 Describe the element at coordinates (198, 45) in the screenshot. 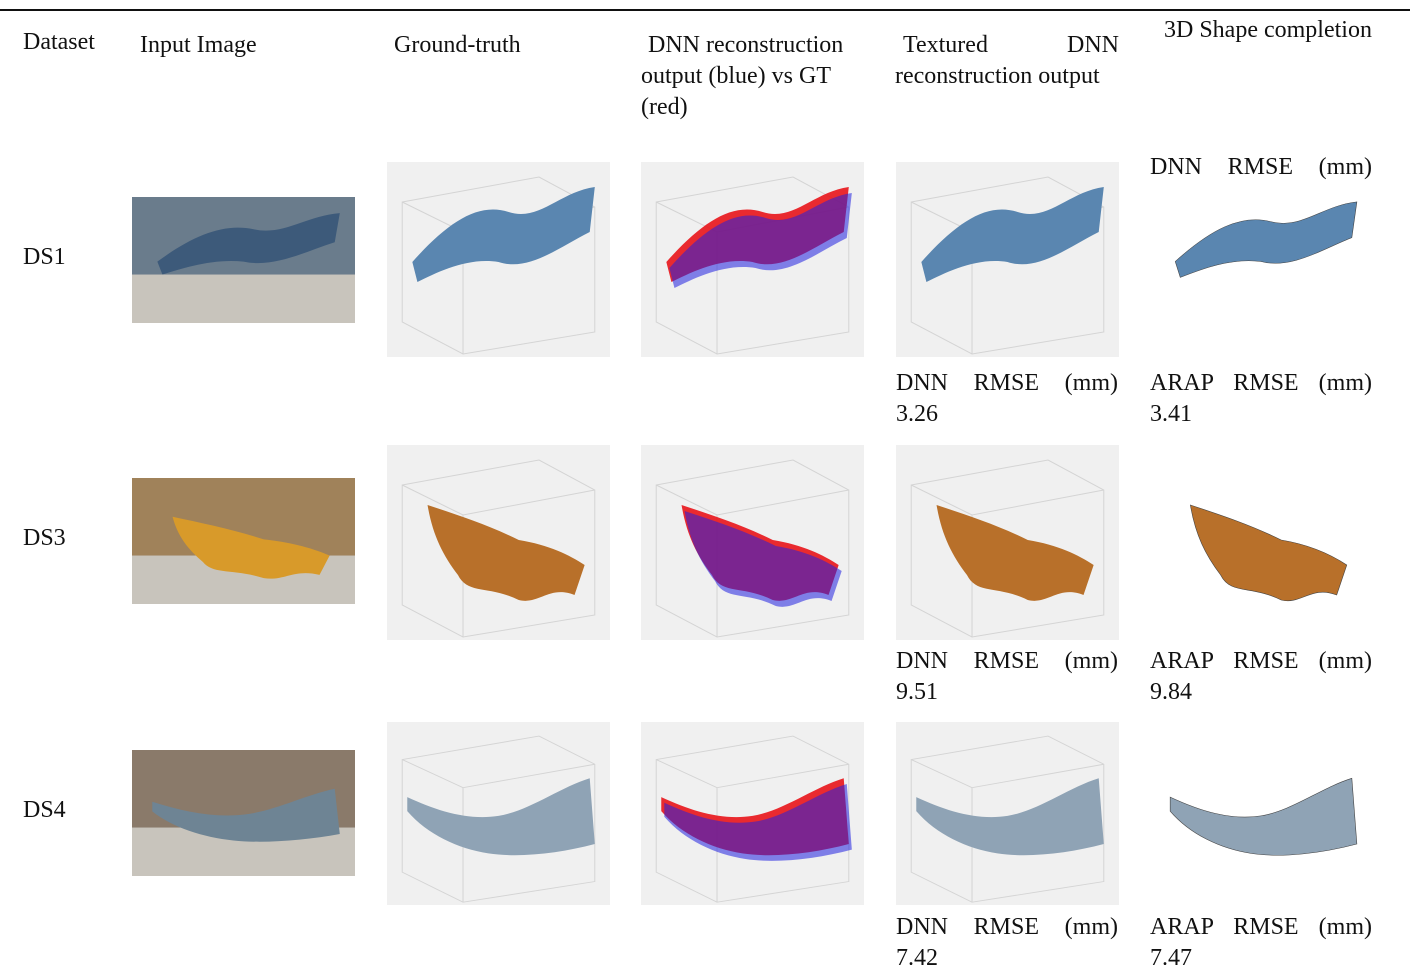

I see `header-cell: Input Image` at that location.